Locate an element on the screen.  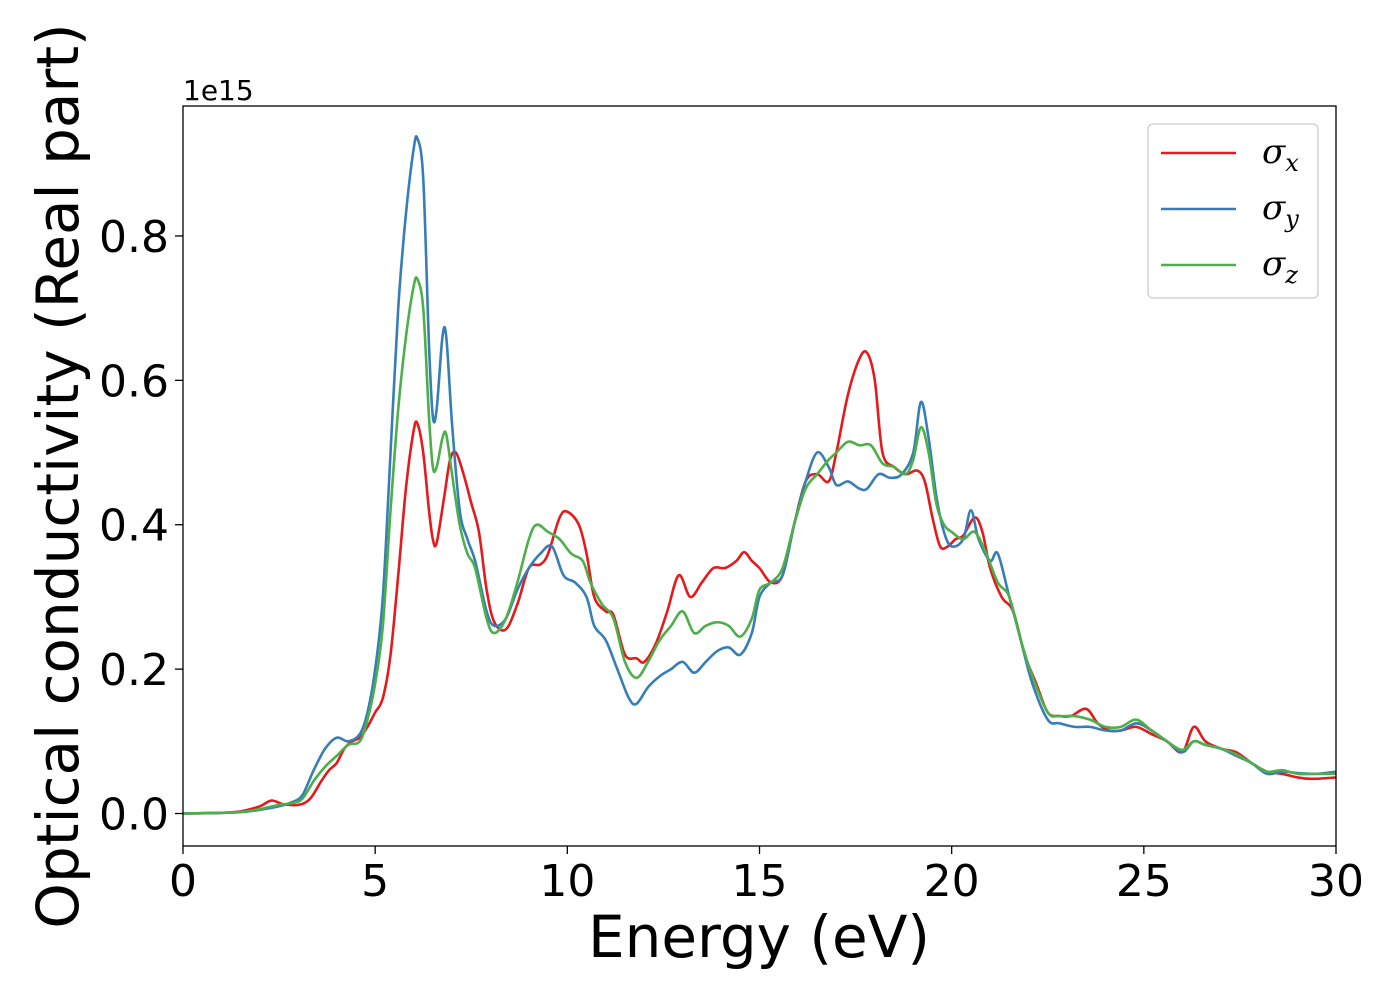
legend-item-x: σx is located at coordinates (1230, 154).